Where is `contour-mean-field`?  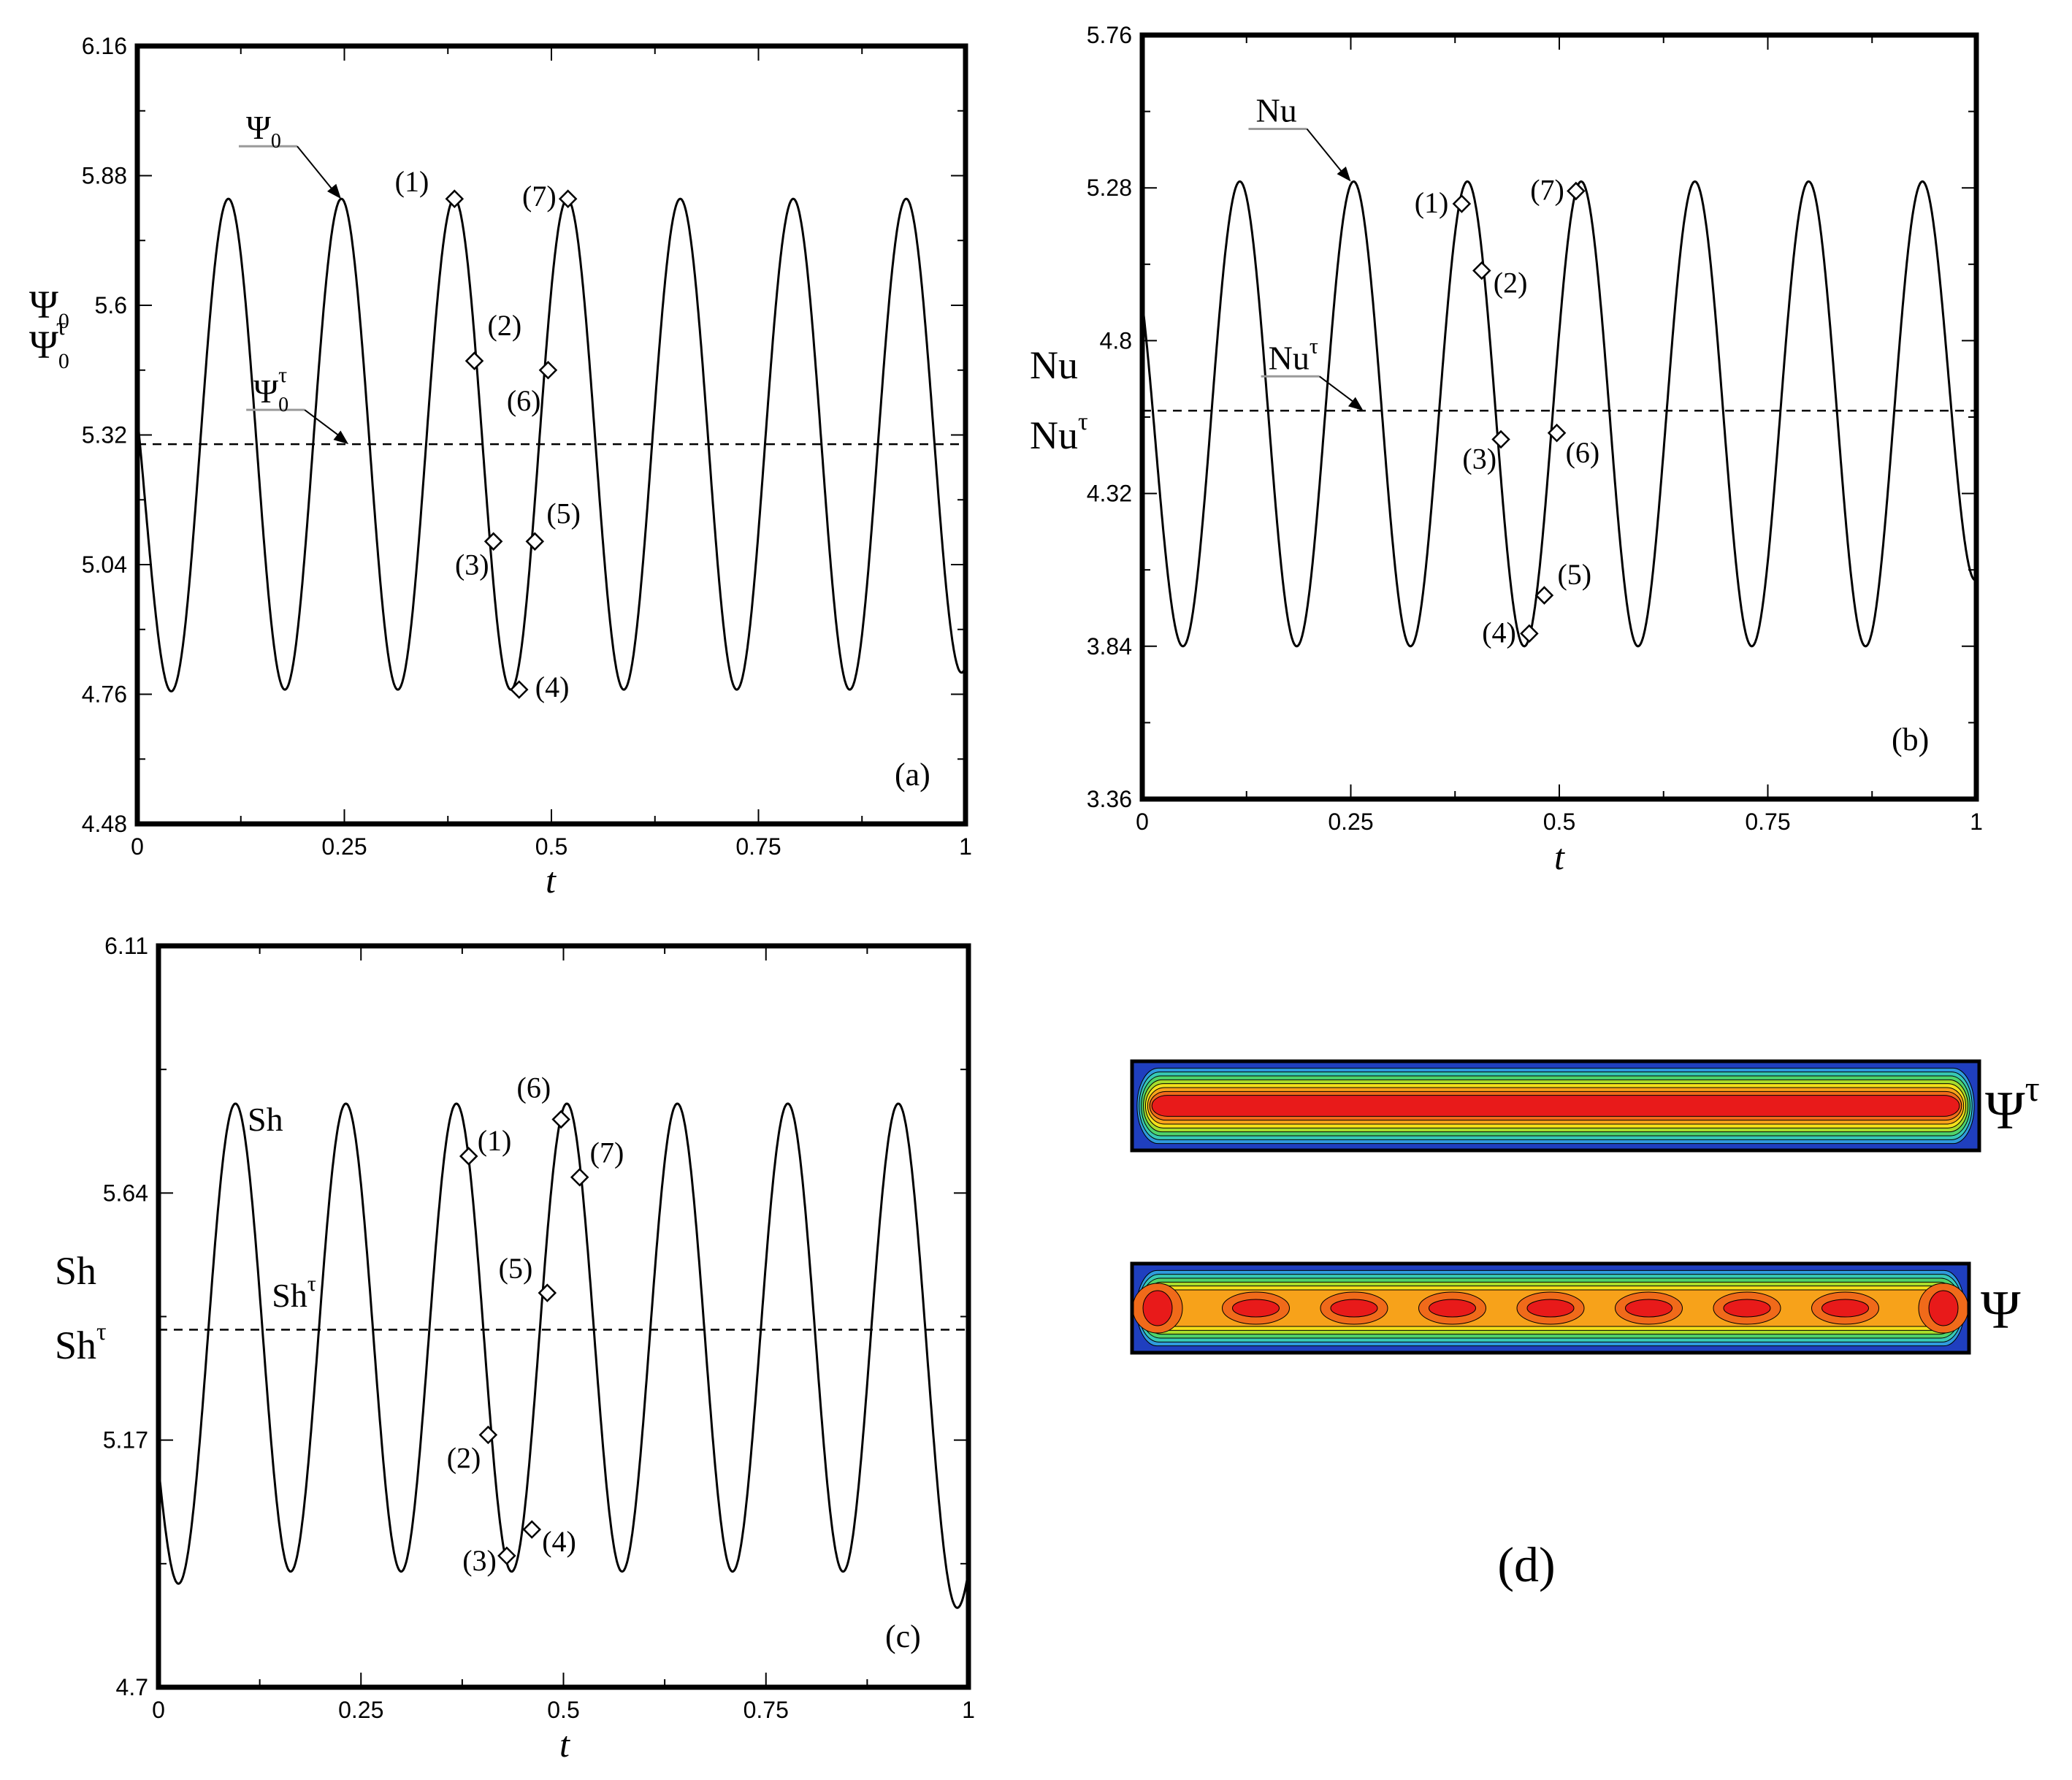
contour-mean-field is located at coordinates (1555, 1105).